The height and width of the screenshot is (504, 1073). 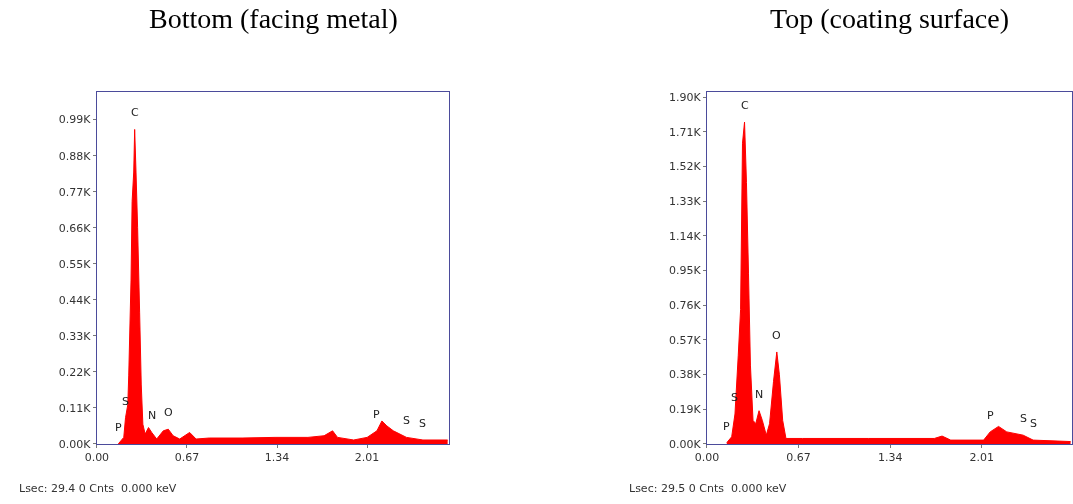 I want to click on y-tick-label: 0.44K, so click(x=75, y=300).